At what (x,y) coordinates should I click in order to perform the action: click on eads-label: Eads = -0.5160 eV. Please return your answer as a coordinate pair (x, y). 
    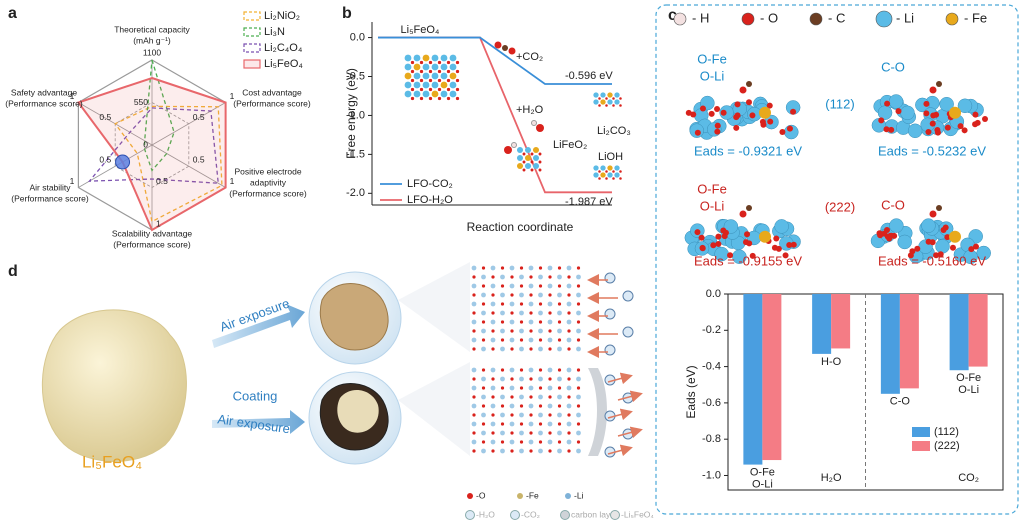
    Looking at the image, I should click on (932, 260).